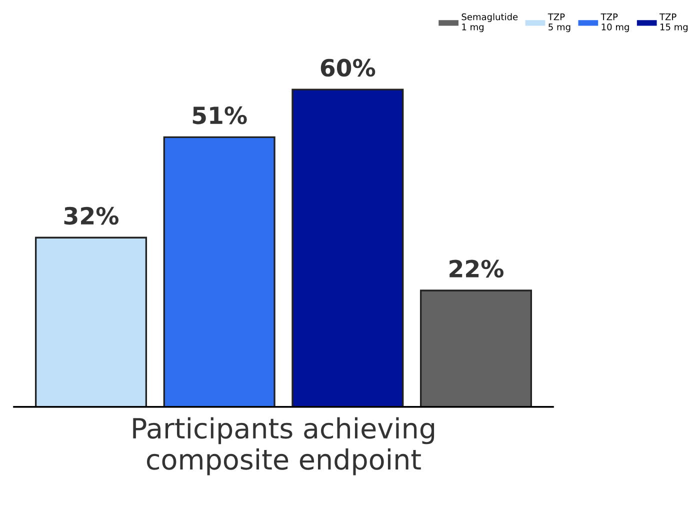 The height and width of the screenshot is (515, 700). What do you see at coordinates (348, 67) in the screenshot?
I see `data-label: 60%` at bounding box center [348, 67].